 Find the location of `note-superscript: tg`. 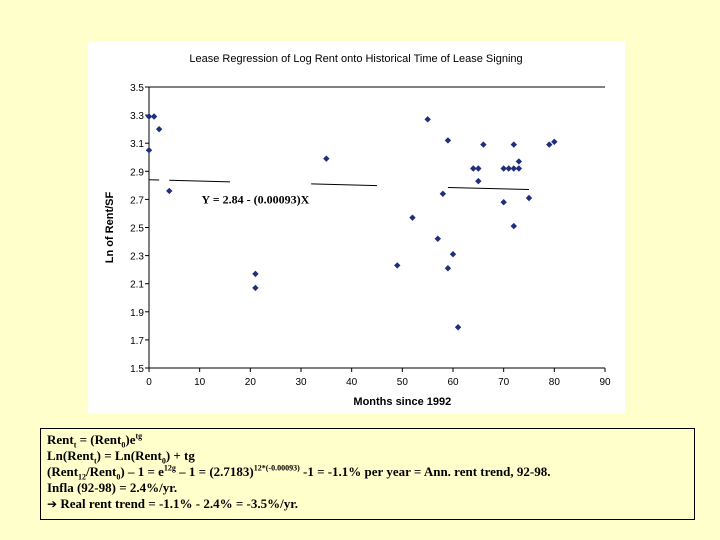

note-superscript: tg is located at coordinates (139, 436).